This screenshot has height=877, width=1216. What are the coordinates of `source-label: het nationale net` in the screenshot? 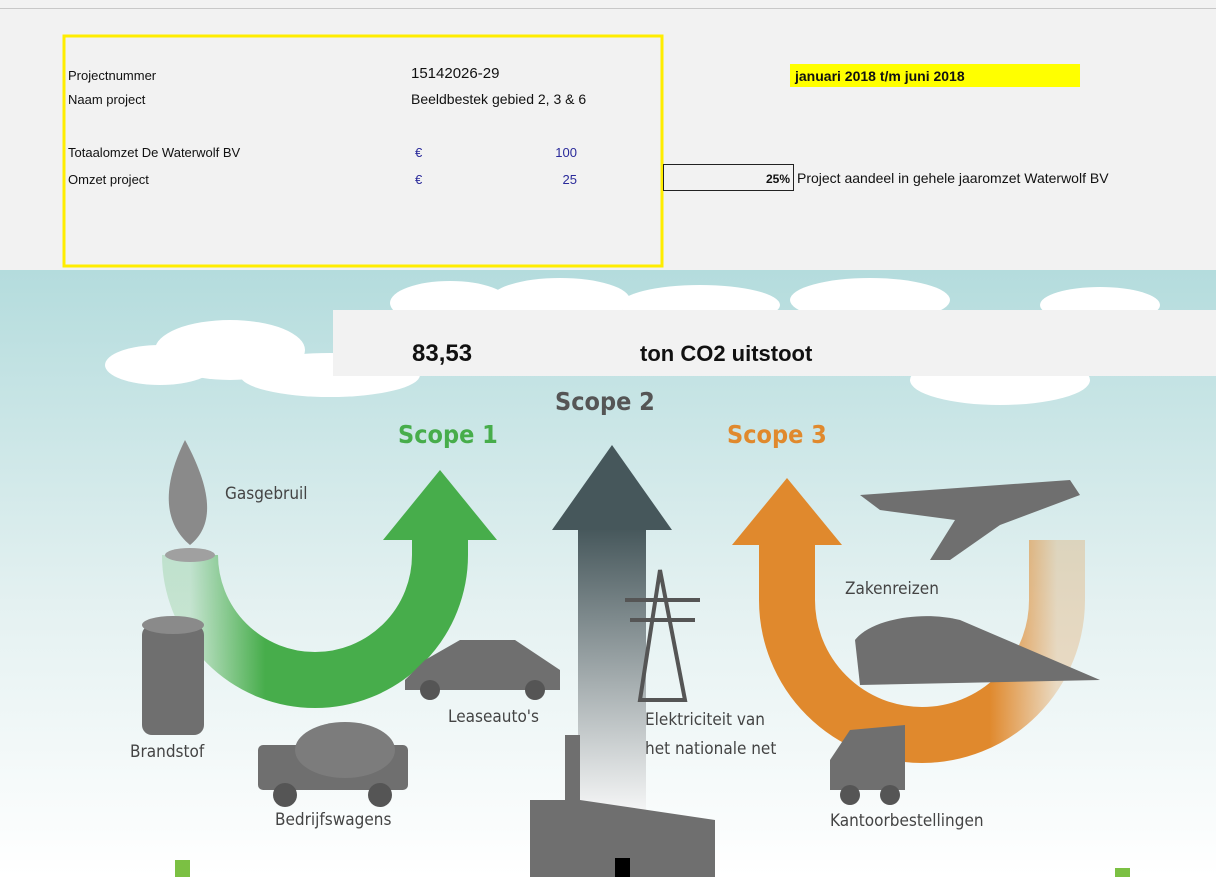 It's located at (710, 749).